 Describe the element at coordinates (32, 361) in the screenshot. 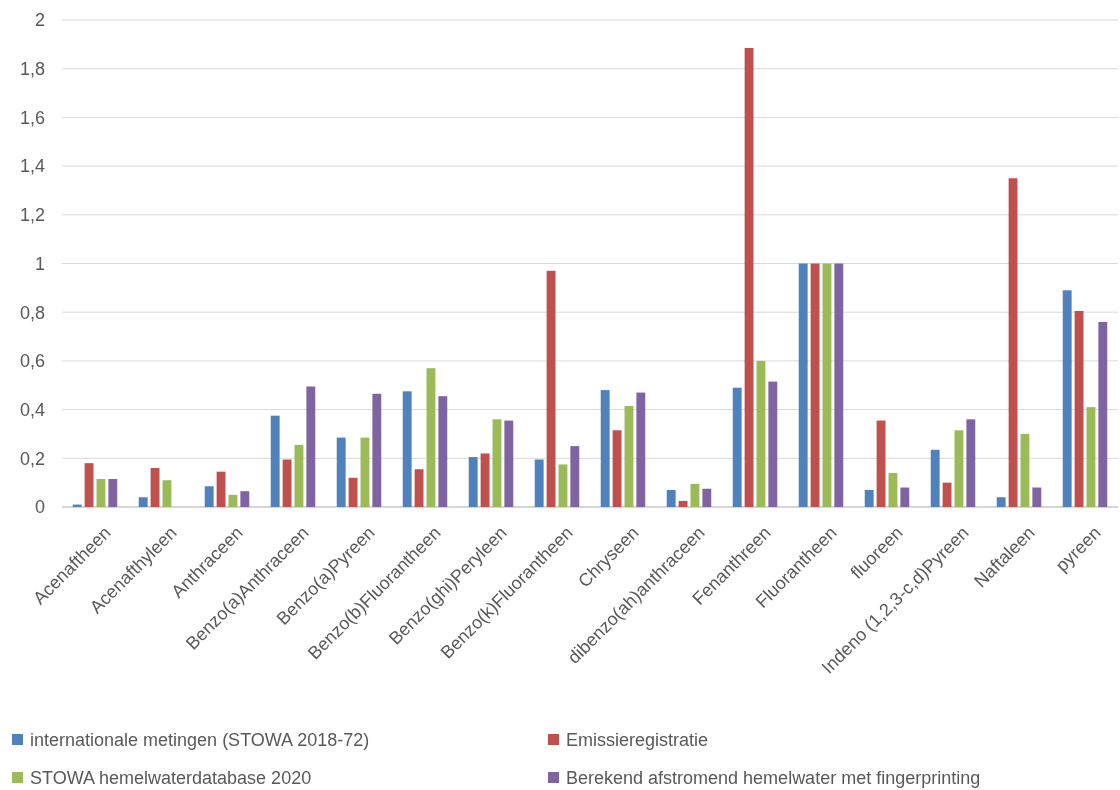

I see `y-tick-label: 0,6` at that location.